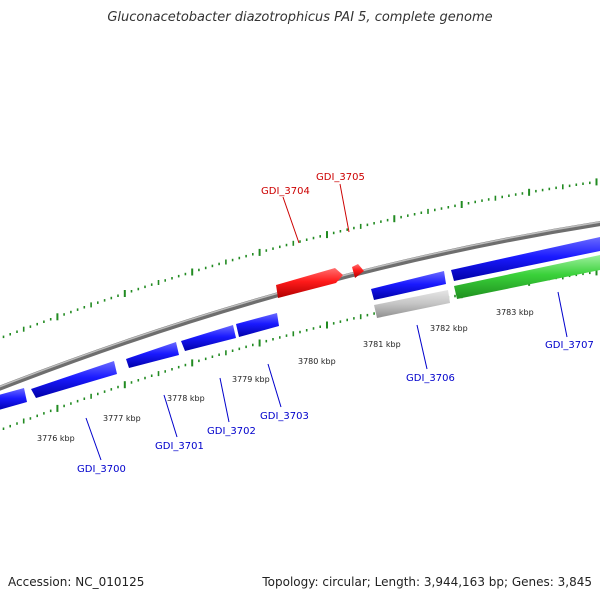  What do you see at coordinates (284, 416) in the screenshot?
I see `gene-label-gdi-3703: GDI_3703` at bounding box center [284, 416].